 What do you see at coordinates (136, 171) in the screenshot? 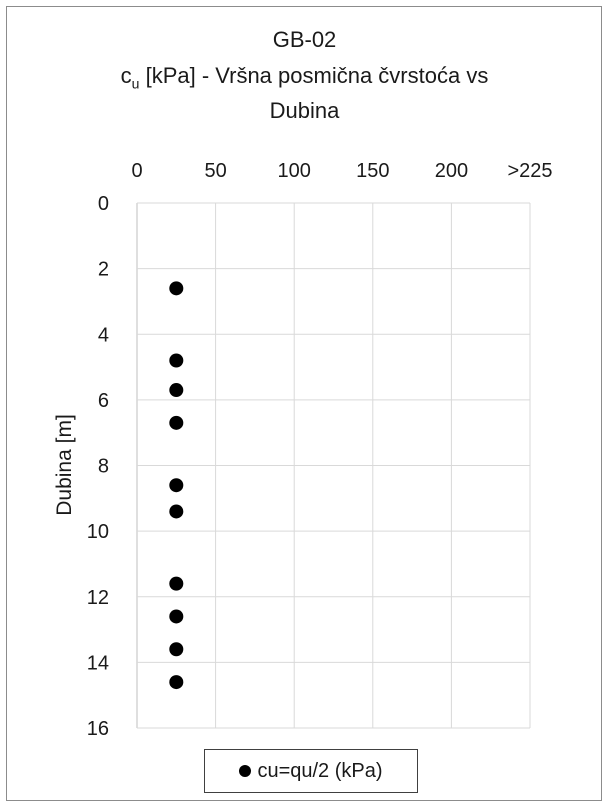
I see `x-tick-label: 0` at bounding box center [136, 171].